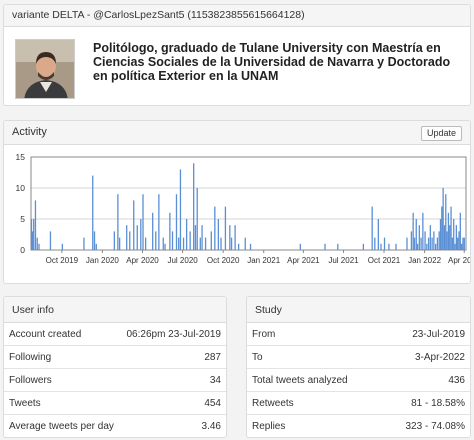 This screenshot has height=440, width=474. What do you see at coordinates (438, 403) in the screenshot?
I see `info-value: 81 - 18.58%` at bounding box center [438, 403].